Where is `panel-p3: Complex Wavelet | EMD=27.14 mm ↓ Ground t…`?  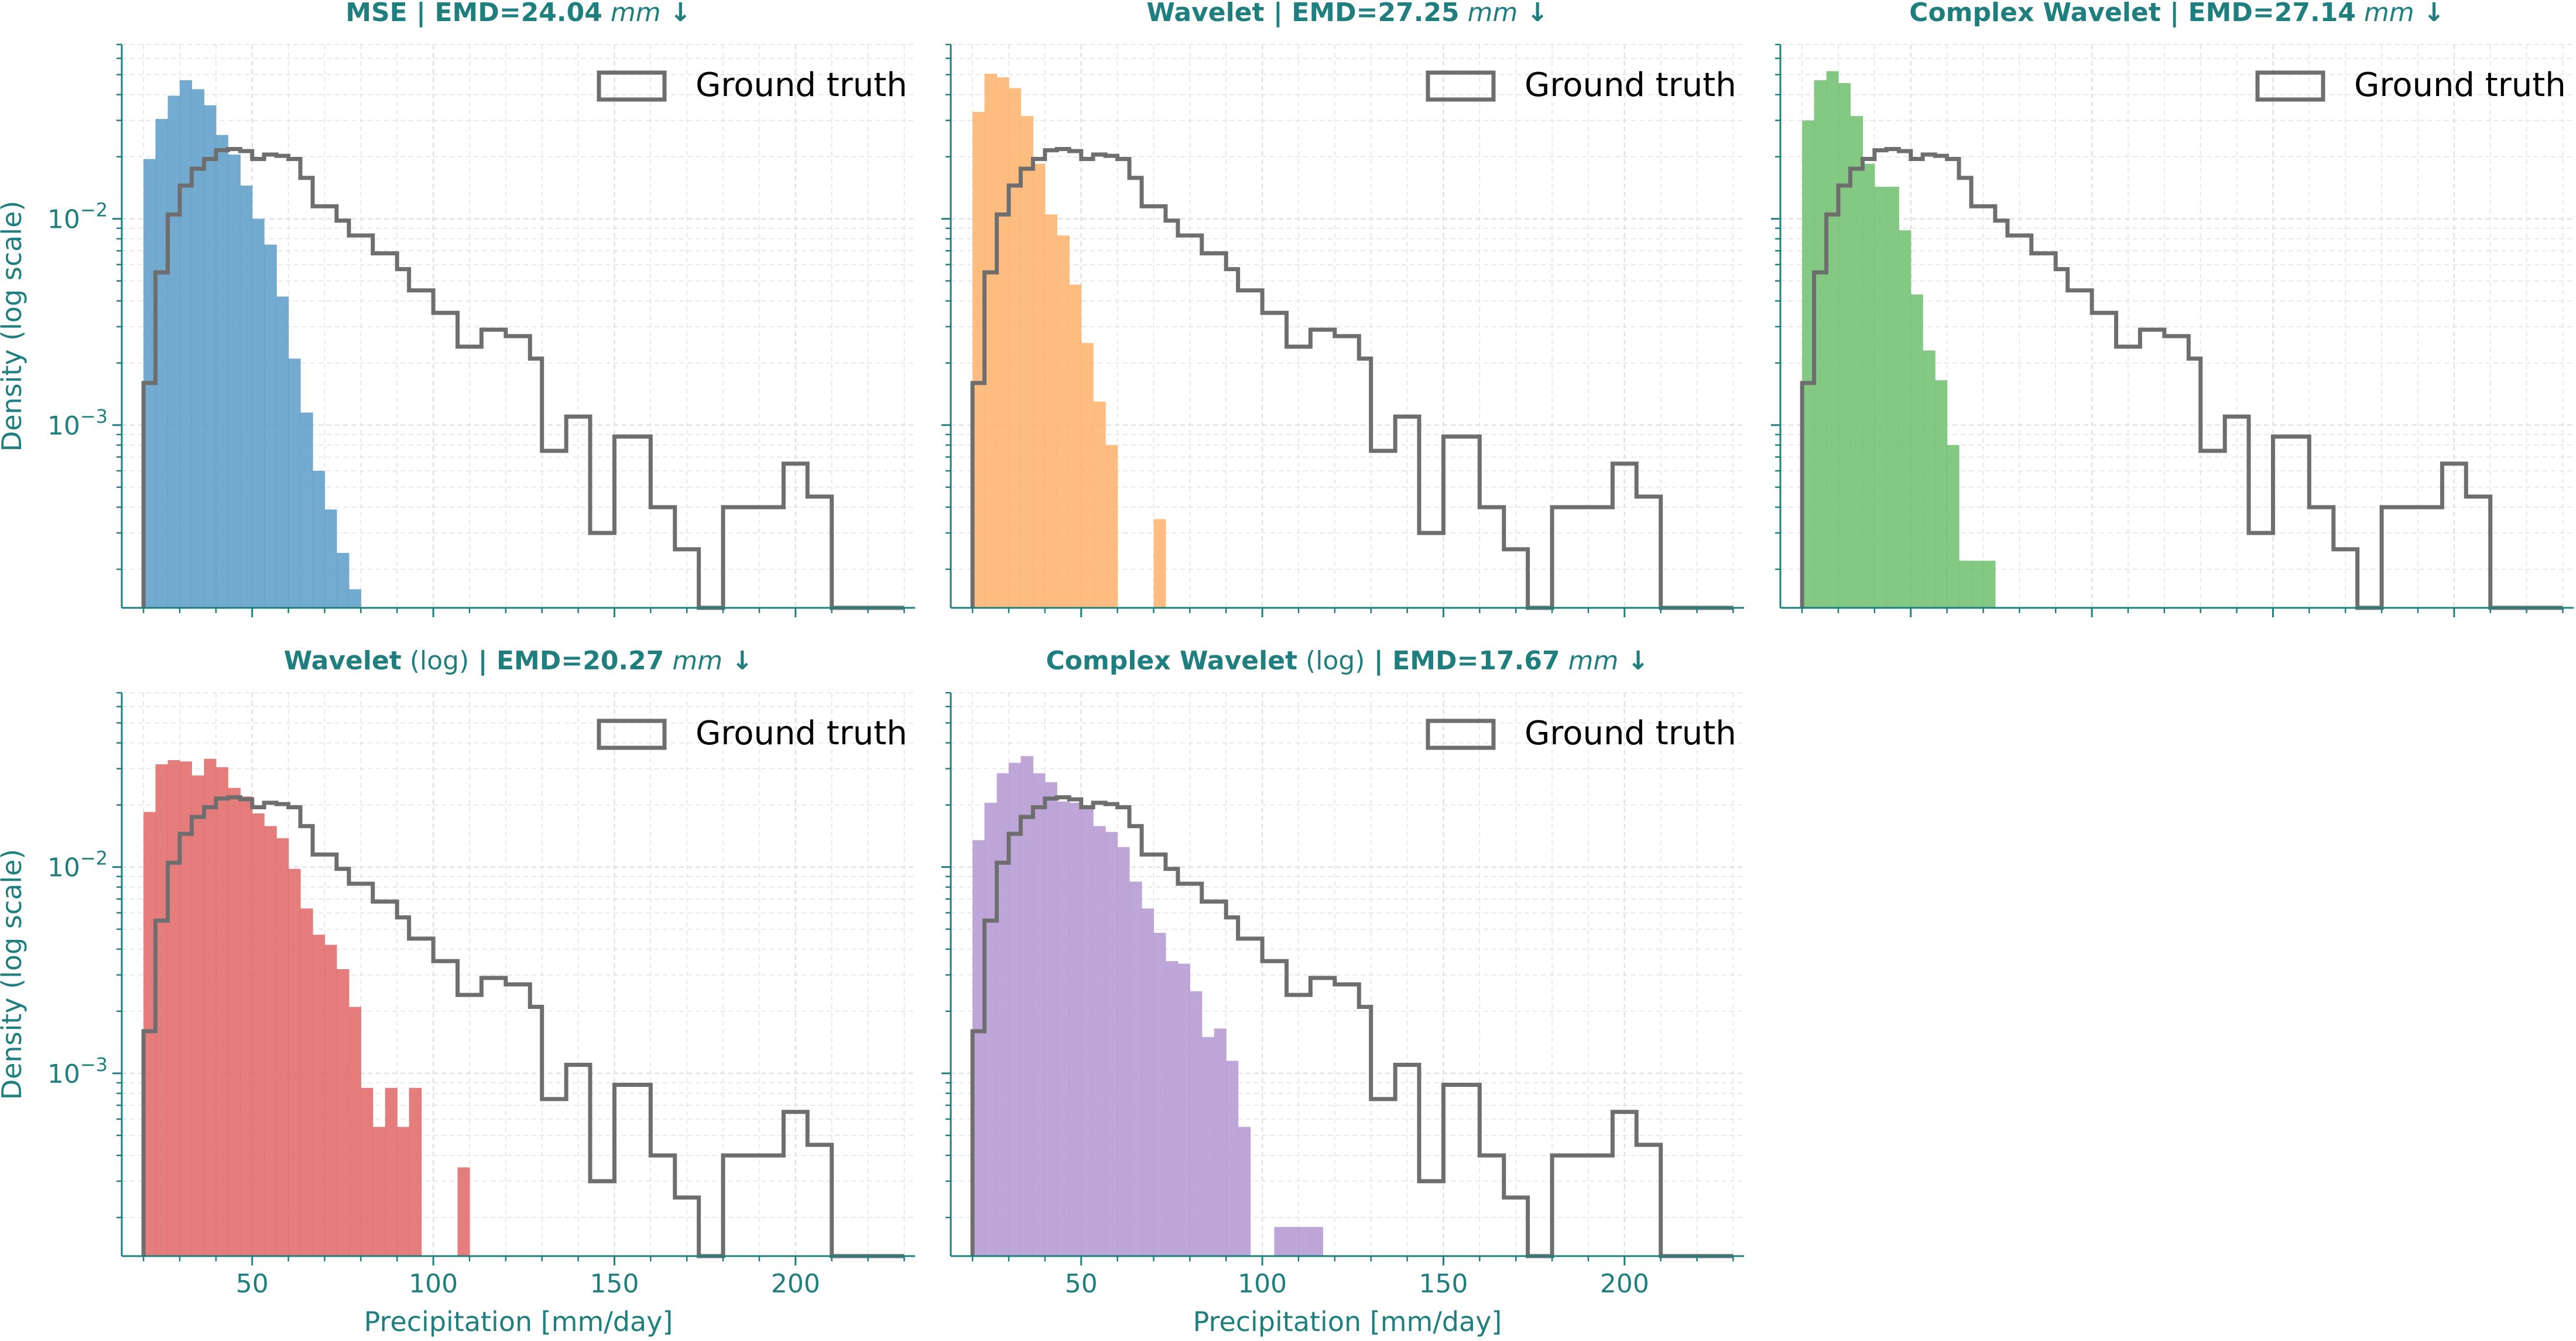
panel-p3: Complex Wavelet | EMD=27.14 mm ↓ Ground t… is located at coordinates (2172, 308).